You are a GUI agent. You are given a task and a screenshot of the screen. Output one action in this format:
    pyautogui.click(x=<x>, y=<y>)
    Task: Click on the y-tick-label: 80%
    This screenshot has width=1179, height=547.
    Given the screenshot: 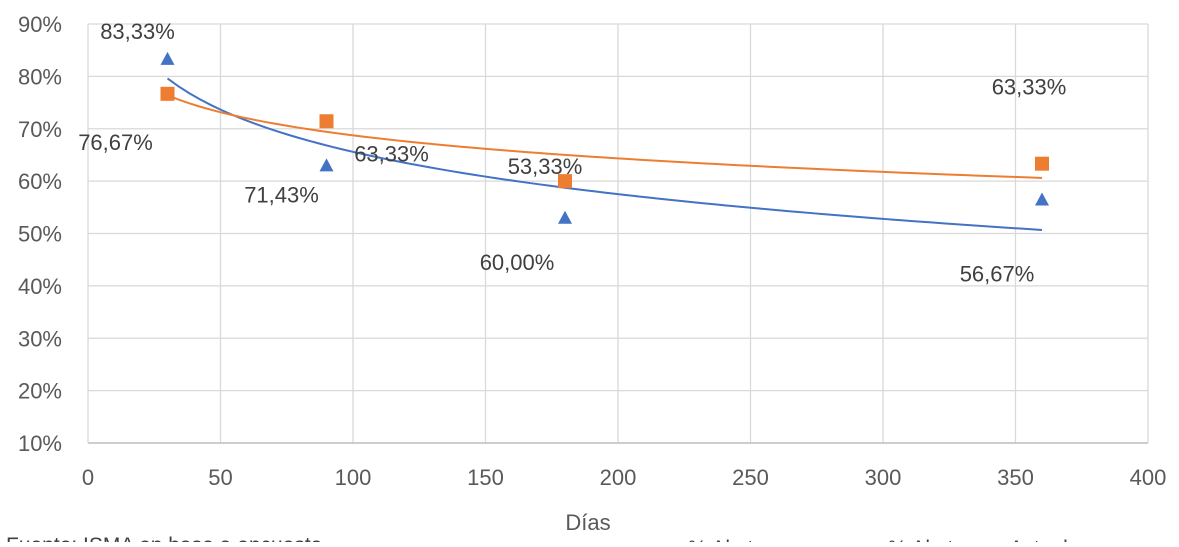 What is the action you would take?
    pyautogui.click(x=40, y=76)
    